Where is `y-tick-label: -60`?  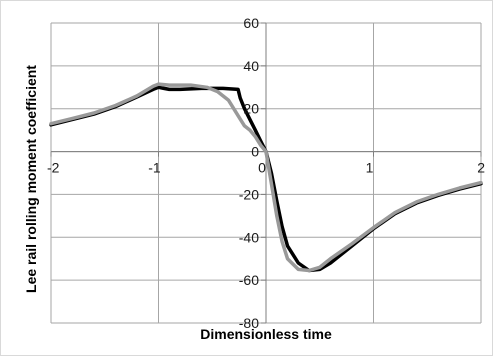 y-tick-label: -60 is located at coordinates (249, 280).